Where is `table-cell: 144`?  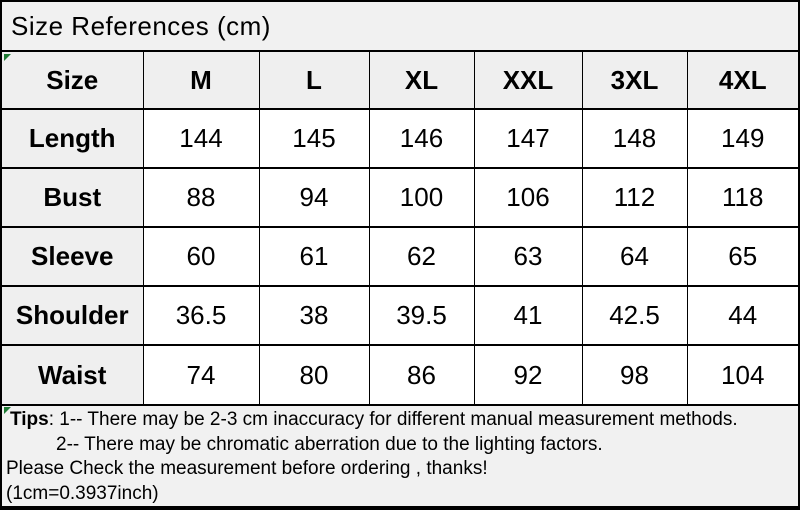 table-cell: 144 is located at coordinates (200, 138).